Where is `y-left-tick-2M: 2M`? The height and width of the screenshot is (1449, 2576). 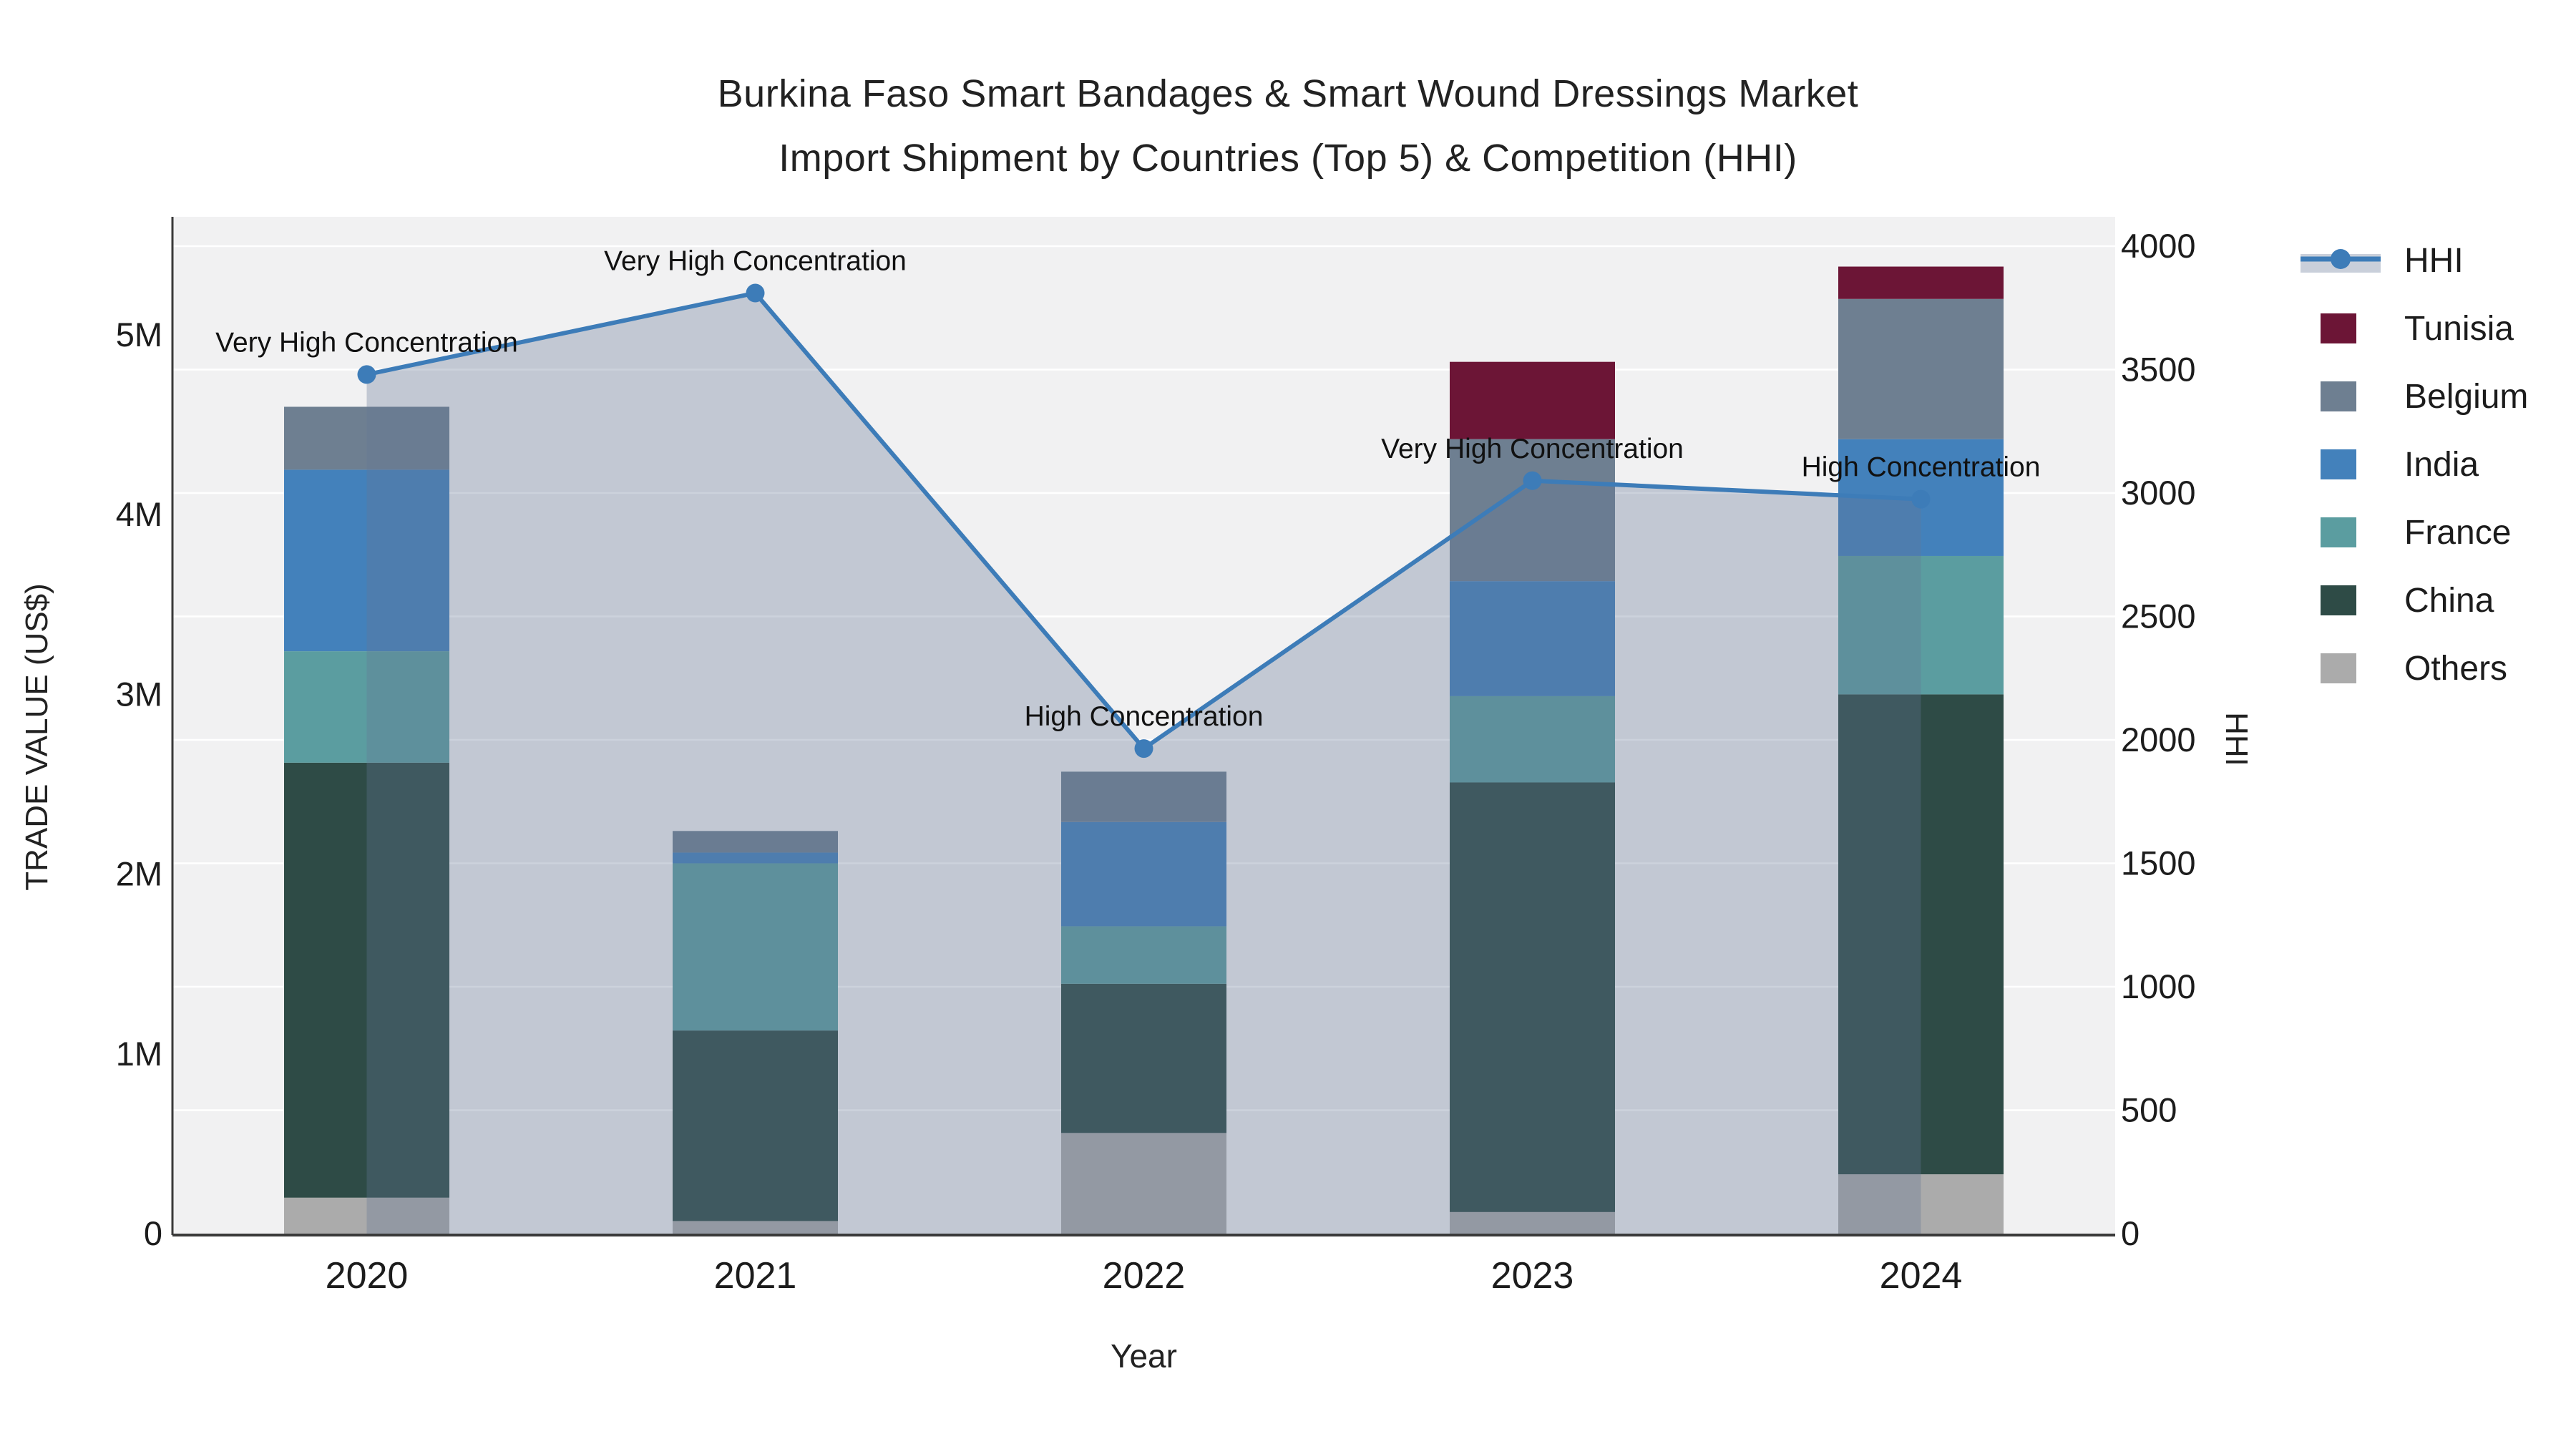
y-left-tick-2M: 2M is located at coordinates (139, 874).